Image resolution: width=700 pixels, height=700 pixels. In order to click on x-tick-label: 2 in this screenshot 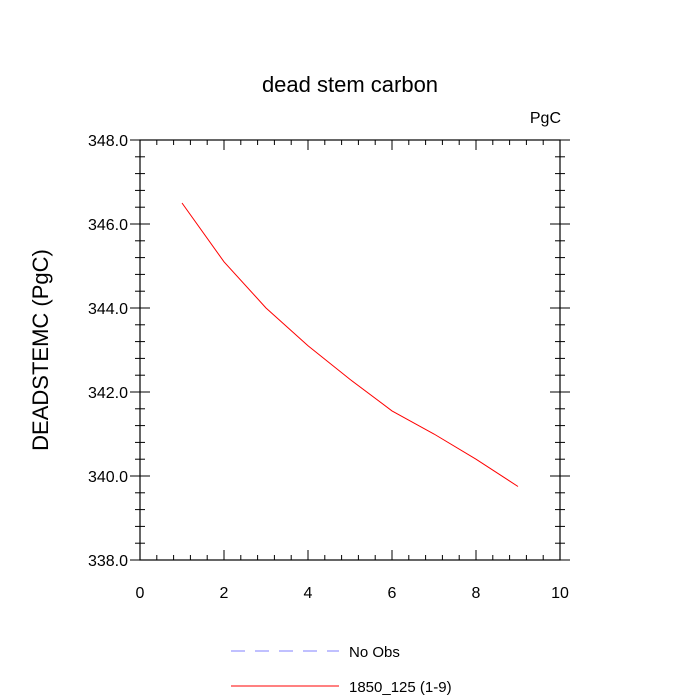, I will do `click(224, 593)`.